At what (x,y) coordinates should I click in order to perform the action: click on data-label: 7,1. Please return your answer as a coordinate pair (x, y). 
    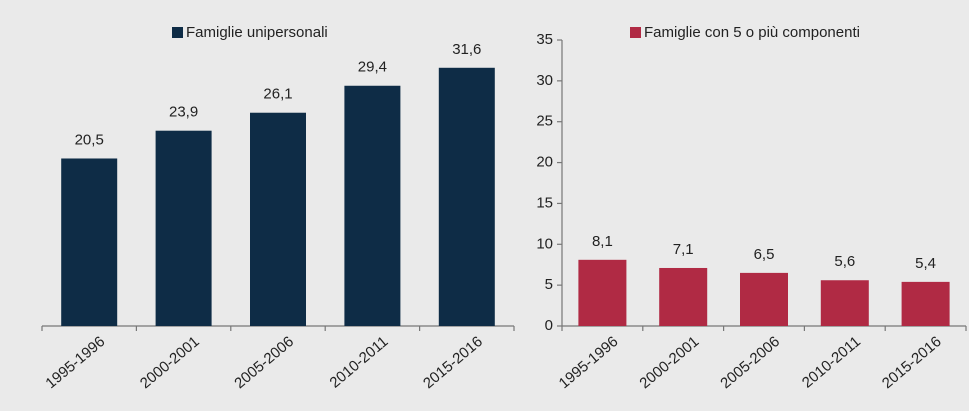
    Looking at the image, I should click on (683, 249).